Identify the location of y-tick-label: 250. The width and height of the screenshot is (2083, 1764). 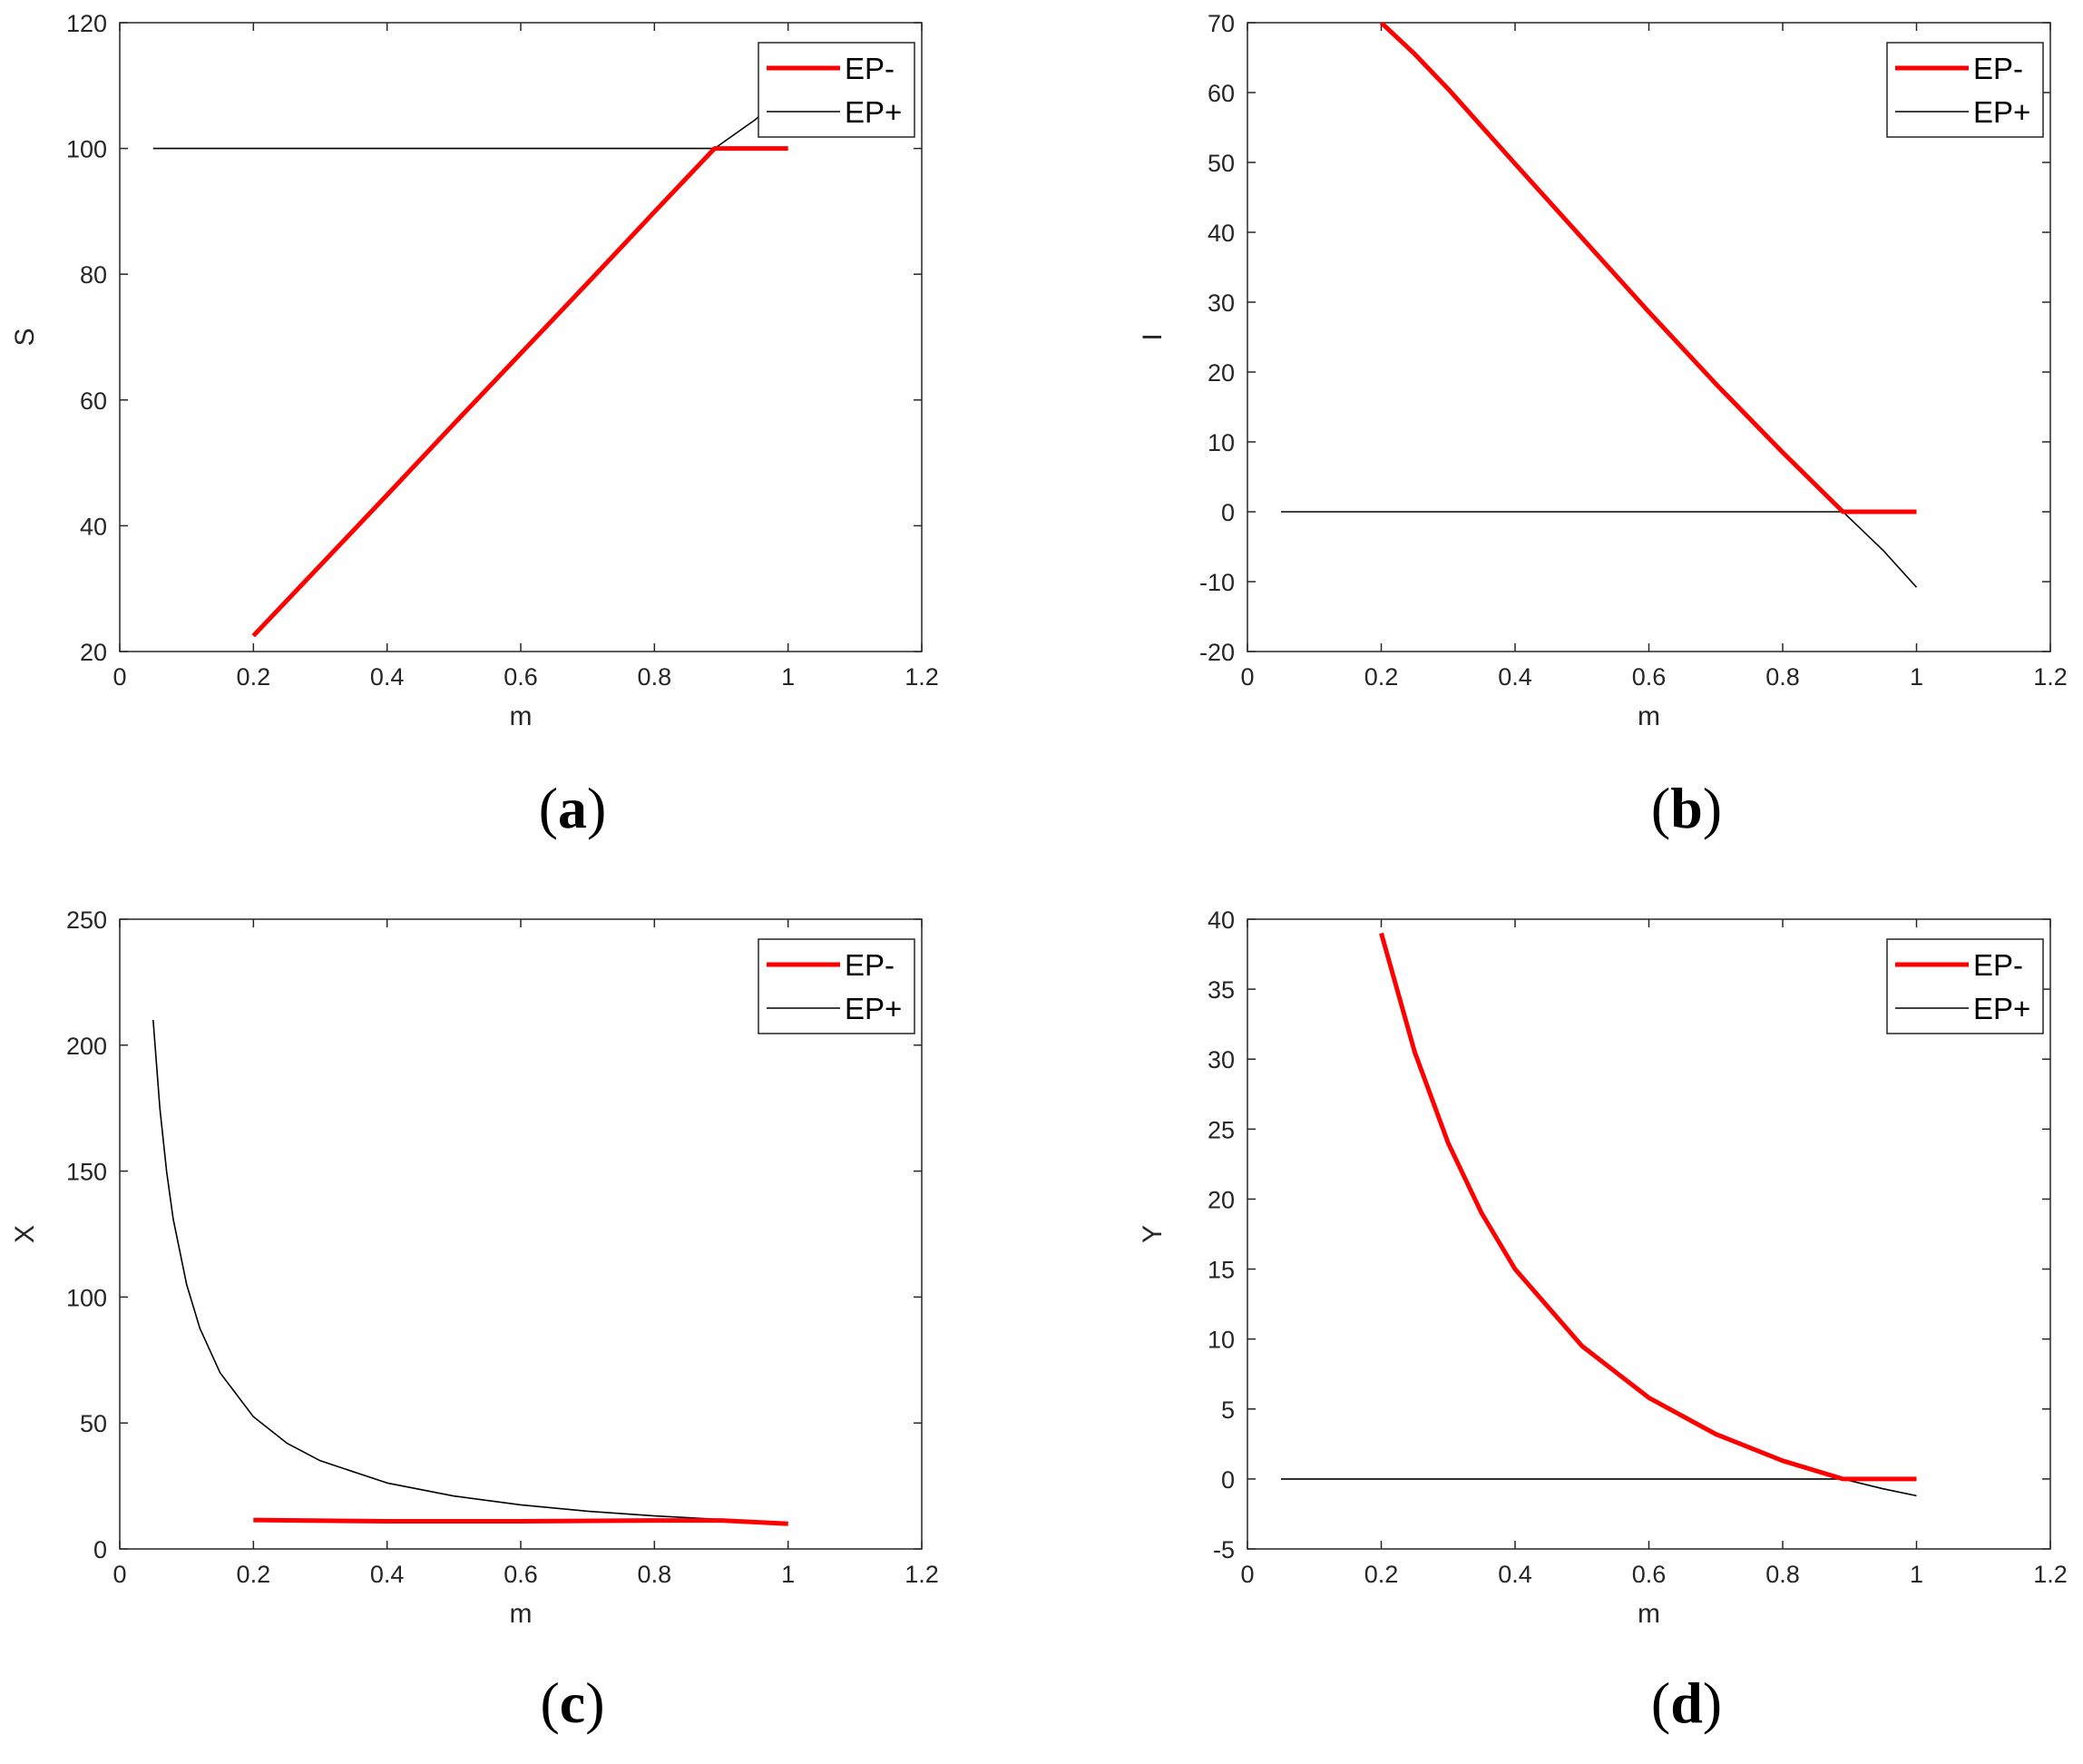
(87, 920).